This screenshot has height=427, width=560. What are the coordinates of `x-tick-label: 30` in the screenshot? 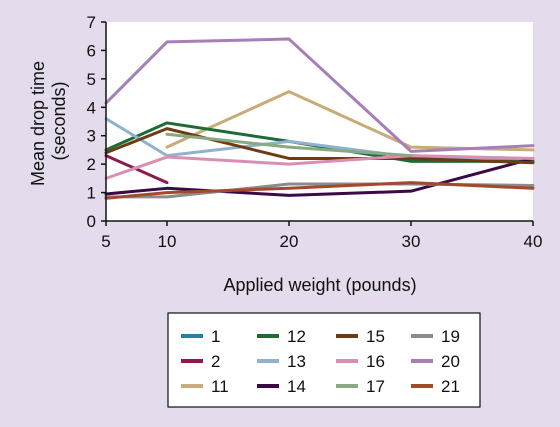 It's located at (411, 241).